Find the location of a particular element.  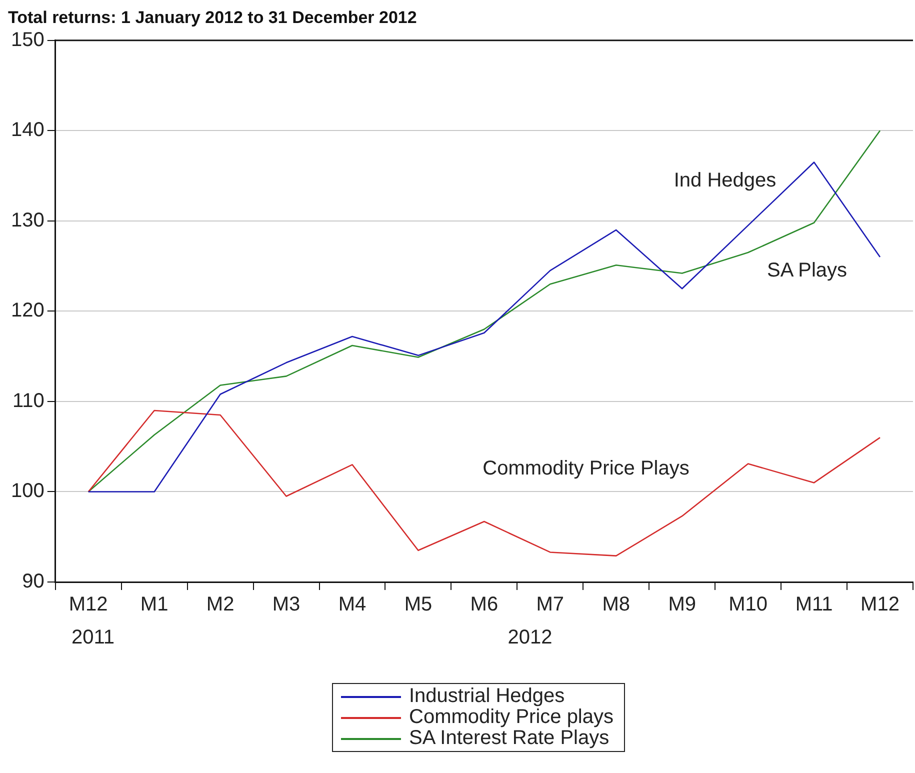

chart-title: Total returns: 1 January 2012 to 31 December 2012 is located at coordinates (212, 17).